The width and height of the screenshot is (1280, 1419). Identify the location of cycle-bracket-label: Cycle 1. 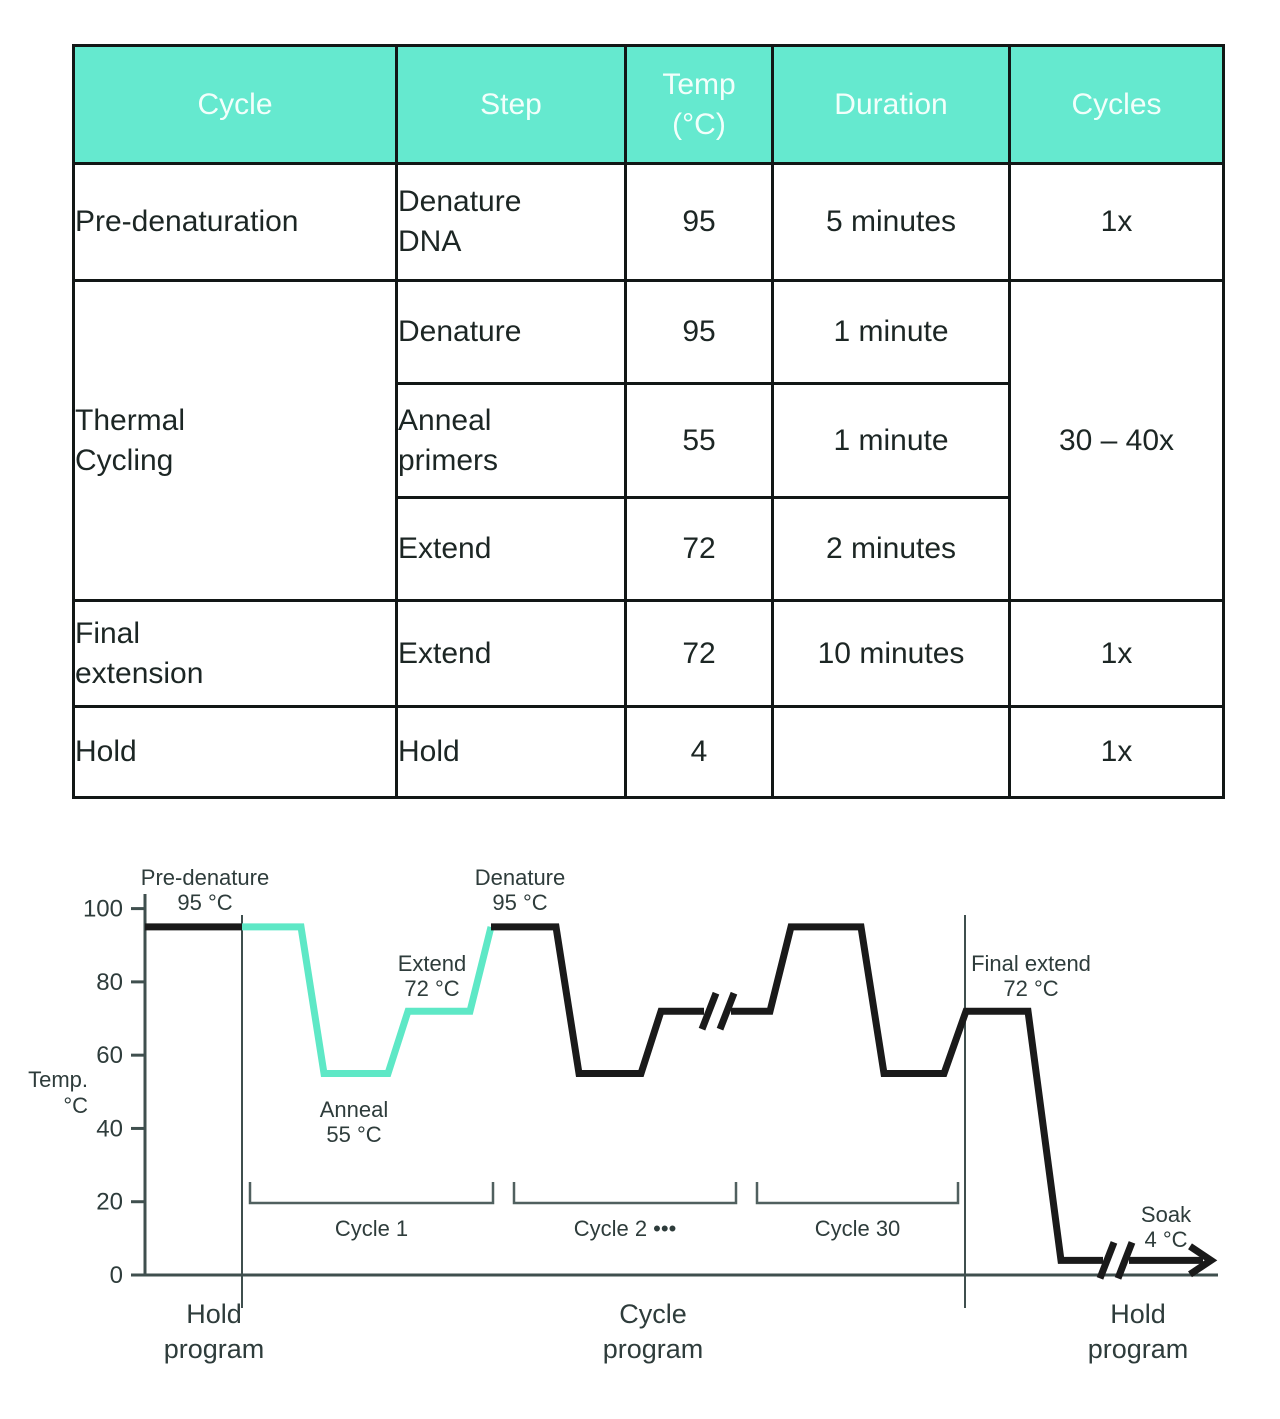
(371, 1228).